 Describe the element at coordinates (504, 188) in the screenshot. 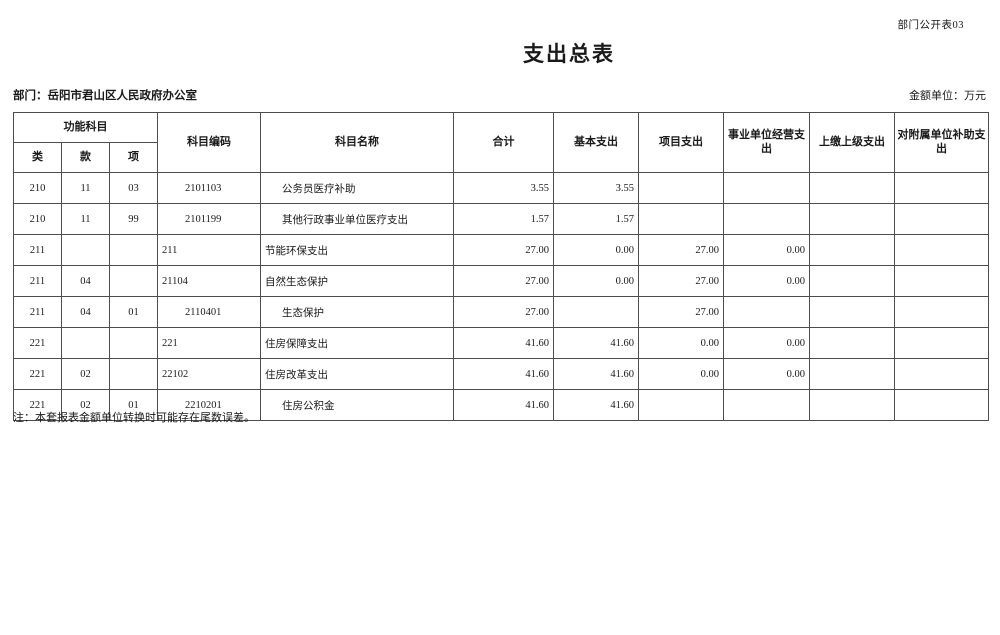

I see `cell-total: 3.55` at that location.